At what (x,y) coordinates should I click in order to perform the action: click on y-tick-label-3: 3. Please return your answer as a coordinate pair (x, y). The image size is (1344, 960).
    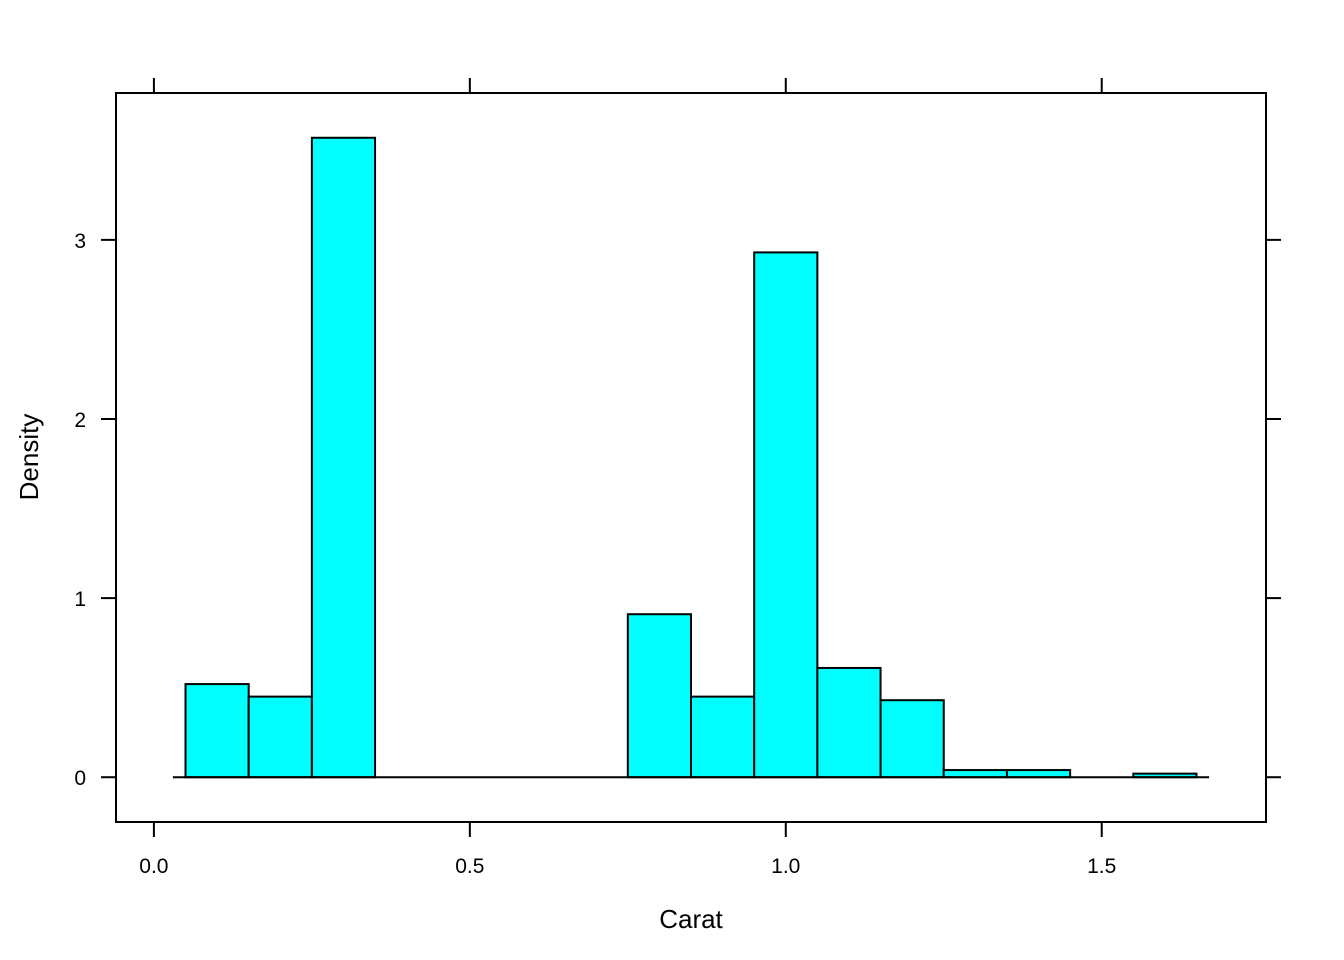
    Looking at the image, I should click on (80, 241).